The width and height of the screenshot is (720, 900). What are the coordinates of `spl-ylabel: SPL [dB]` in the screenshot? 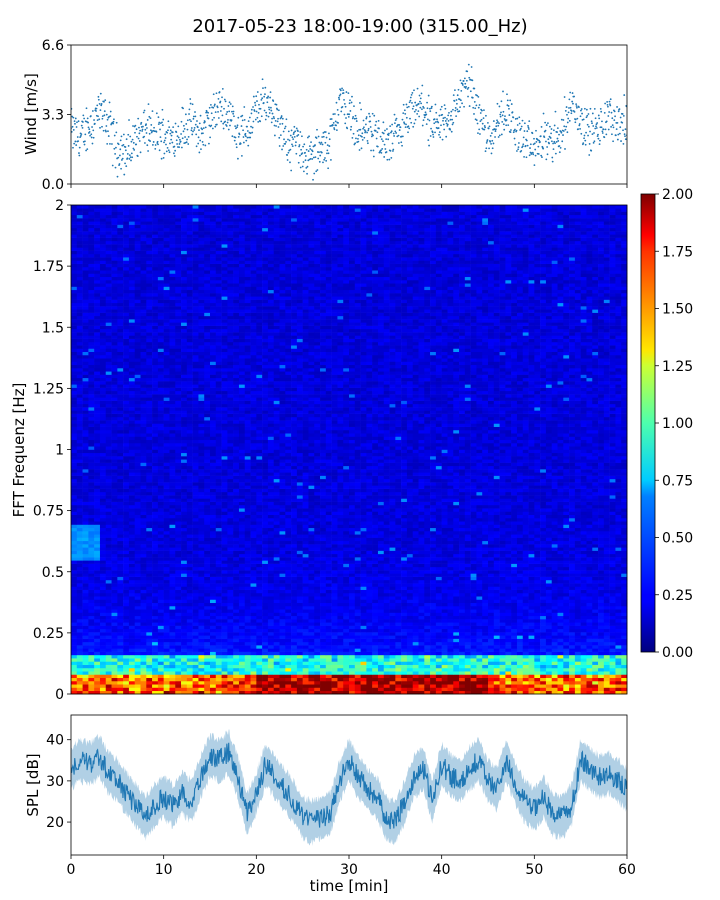 It's located at (33, 784).